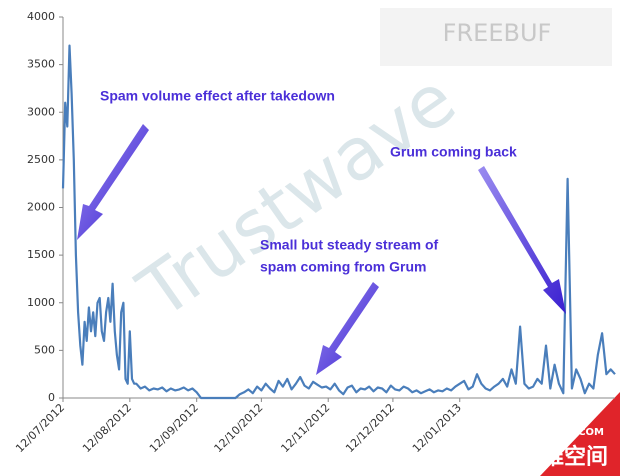 The width and height of the screenshot is (620, 476). I want to click on x-tick-label: 12/01/2013, so click(437, 428).